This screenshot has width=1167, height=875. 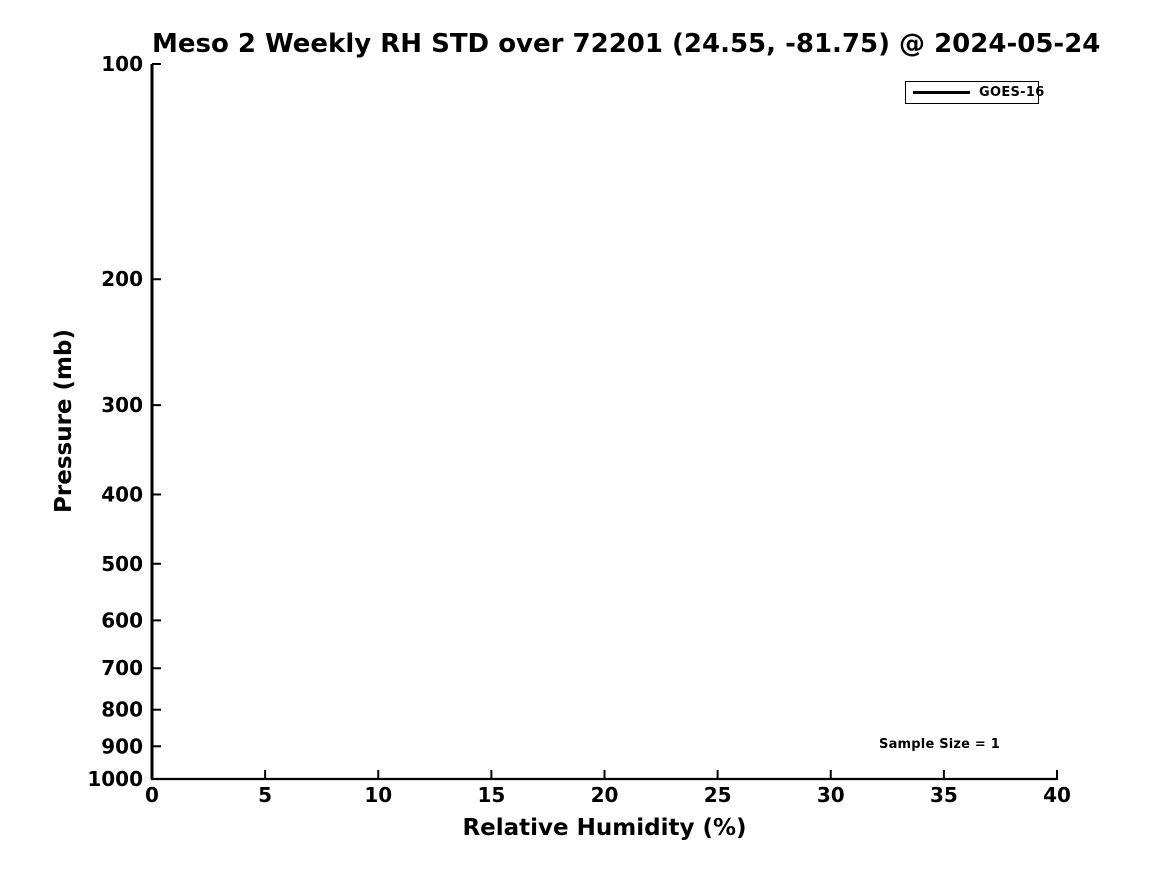 I want to click on y-tick-label: 300, so click(x=122, y=405).